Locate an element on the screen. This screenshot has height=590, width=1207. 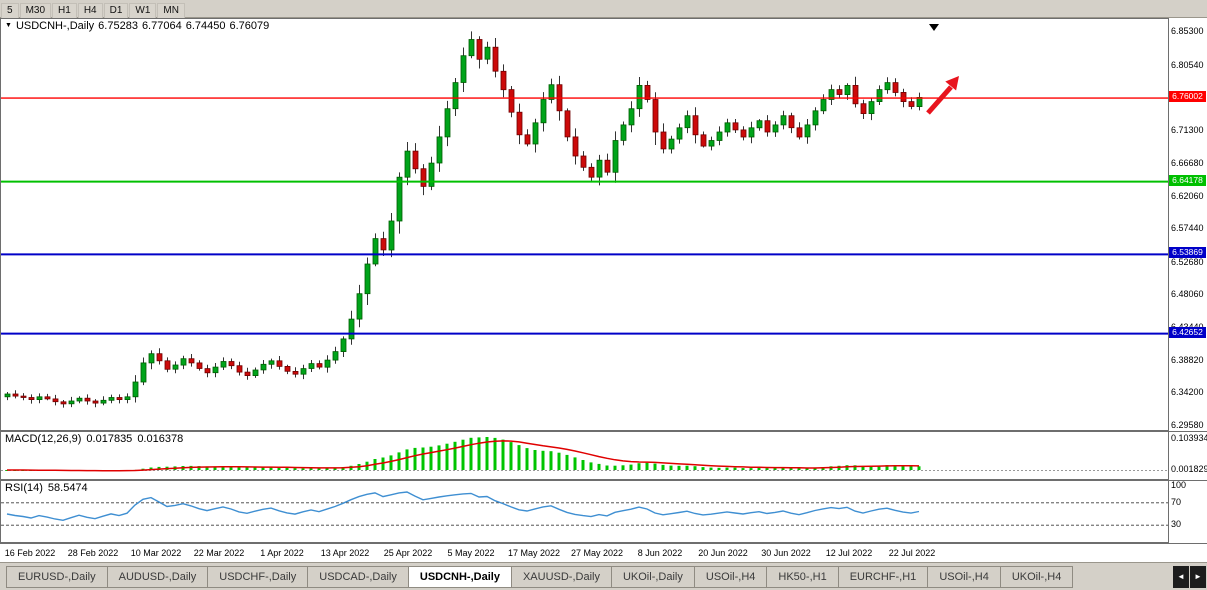
chart-tab-ukoil-daily: UKOil-,Daily is located at coordinates (652, 577).